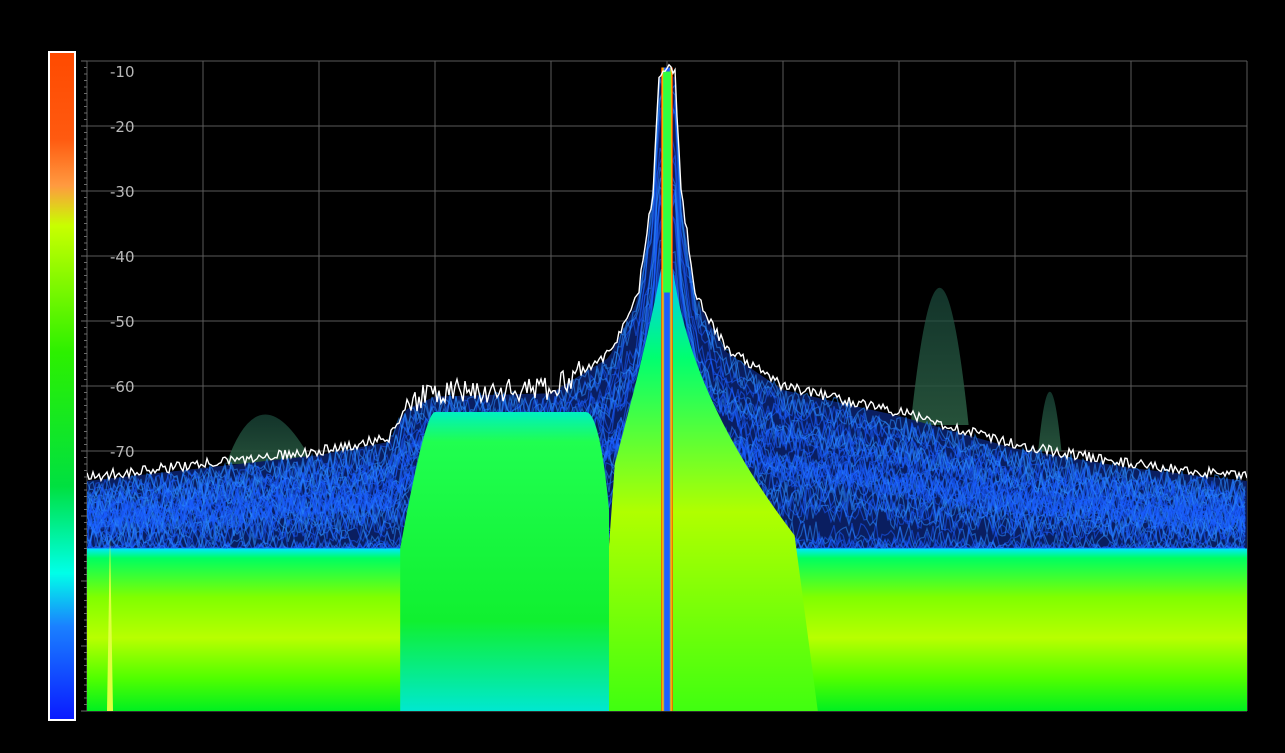  I want to click on y-tick-label: -40, so click(122, 257).